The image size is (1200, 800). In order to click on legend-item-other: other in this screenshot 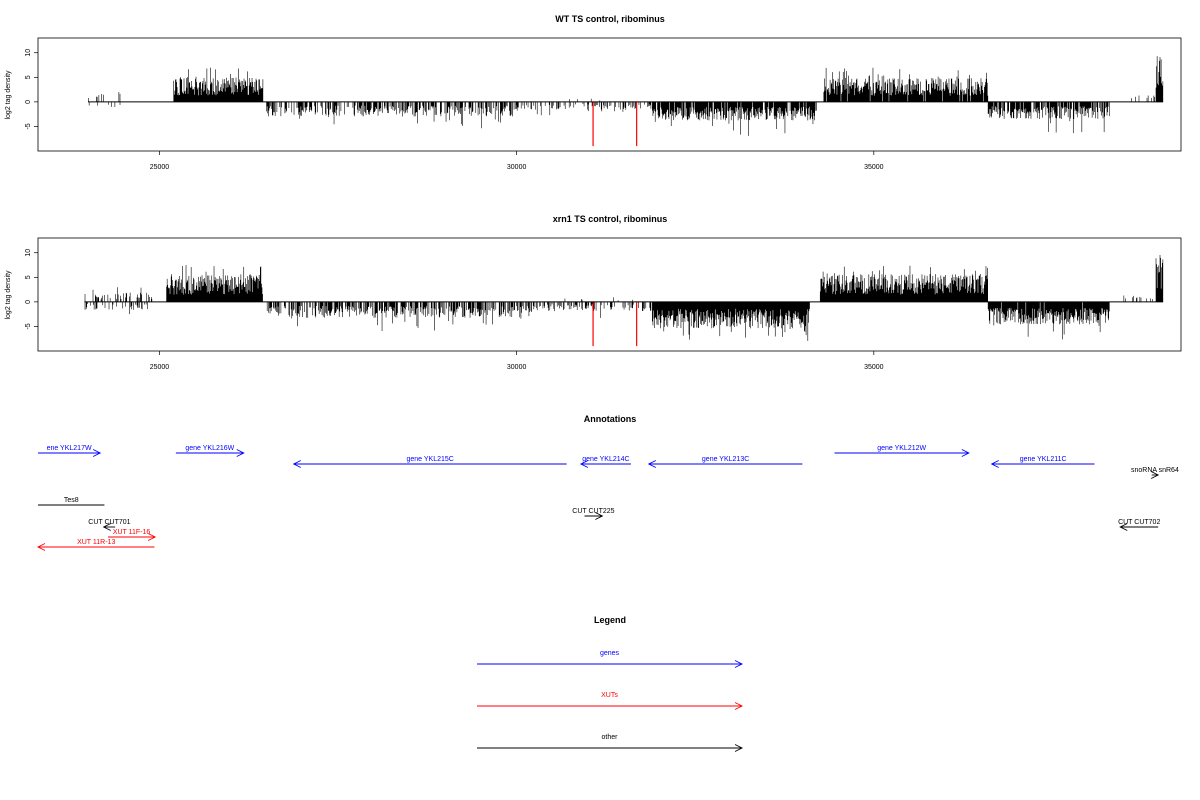, I will do `click(610, 743)`.